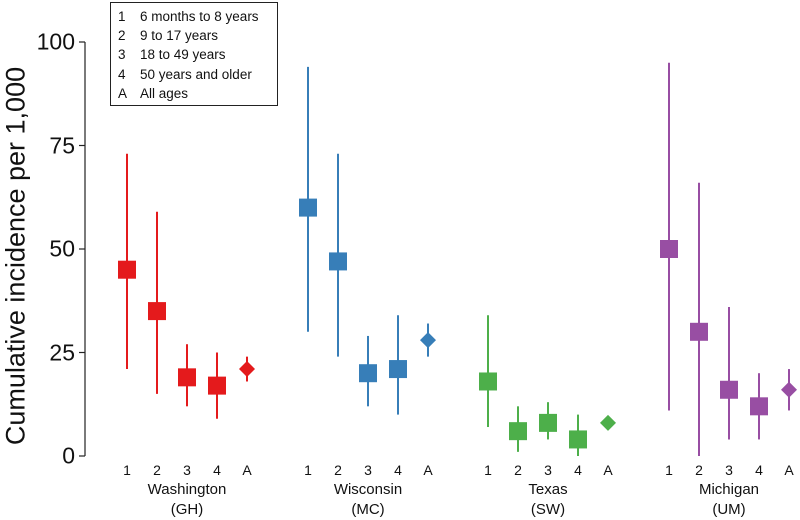 The width and height of the screenshot is (800, 520). I want to click on group-label: Michigan (UM), so click(729, 500).